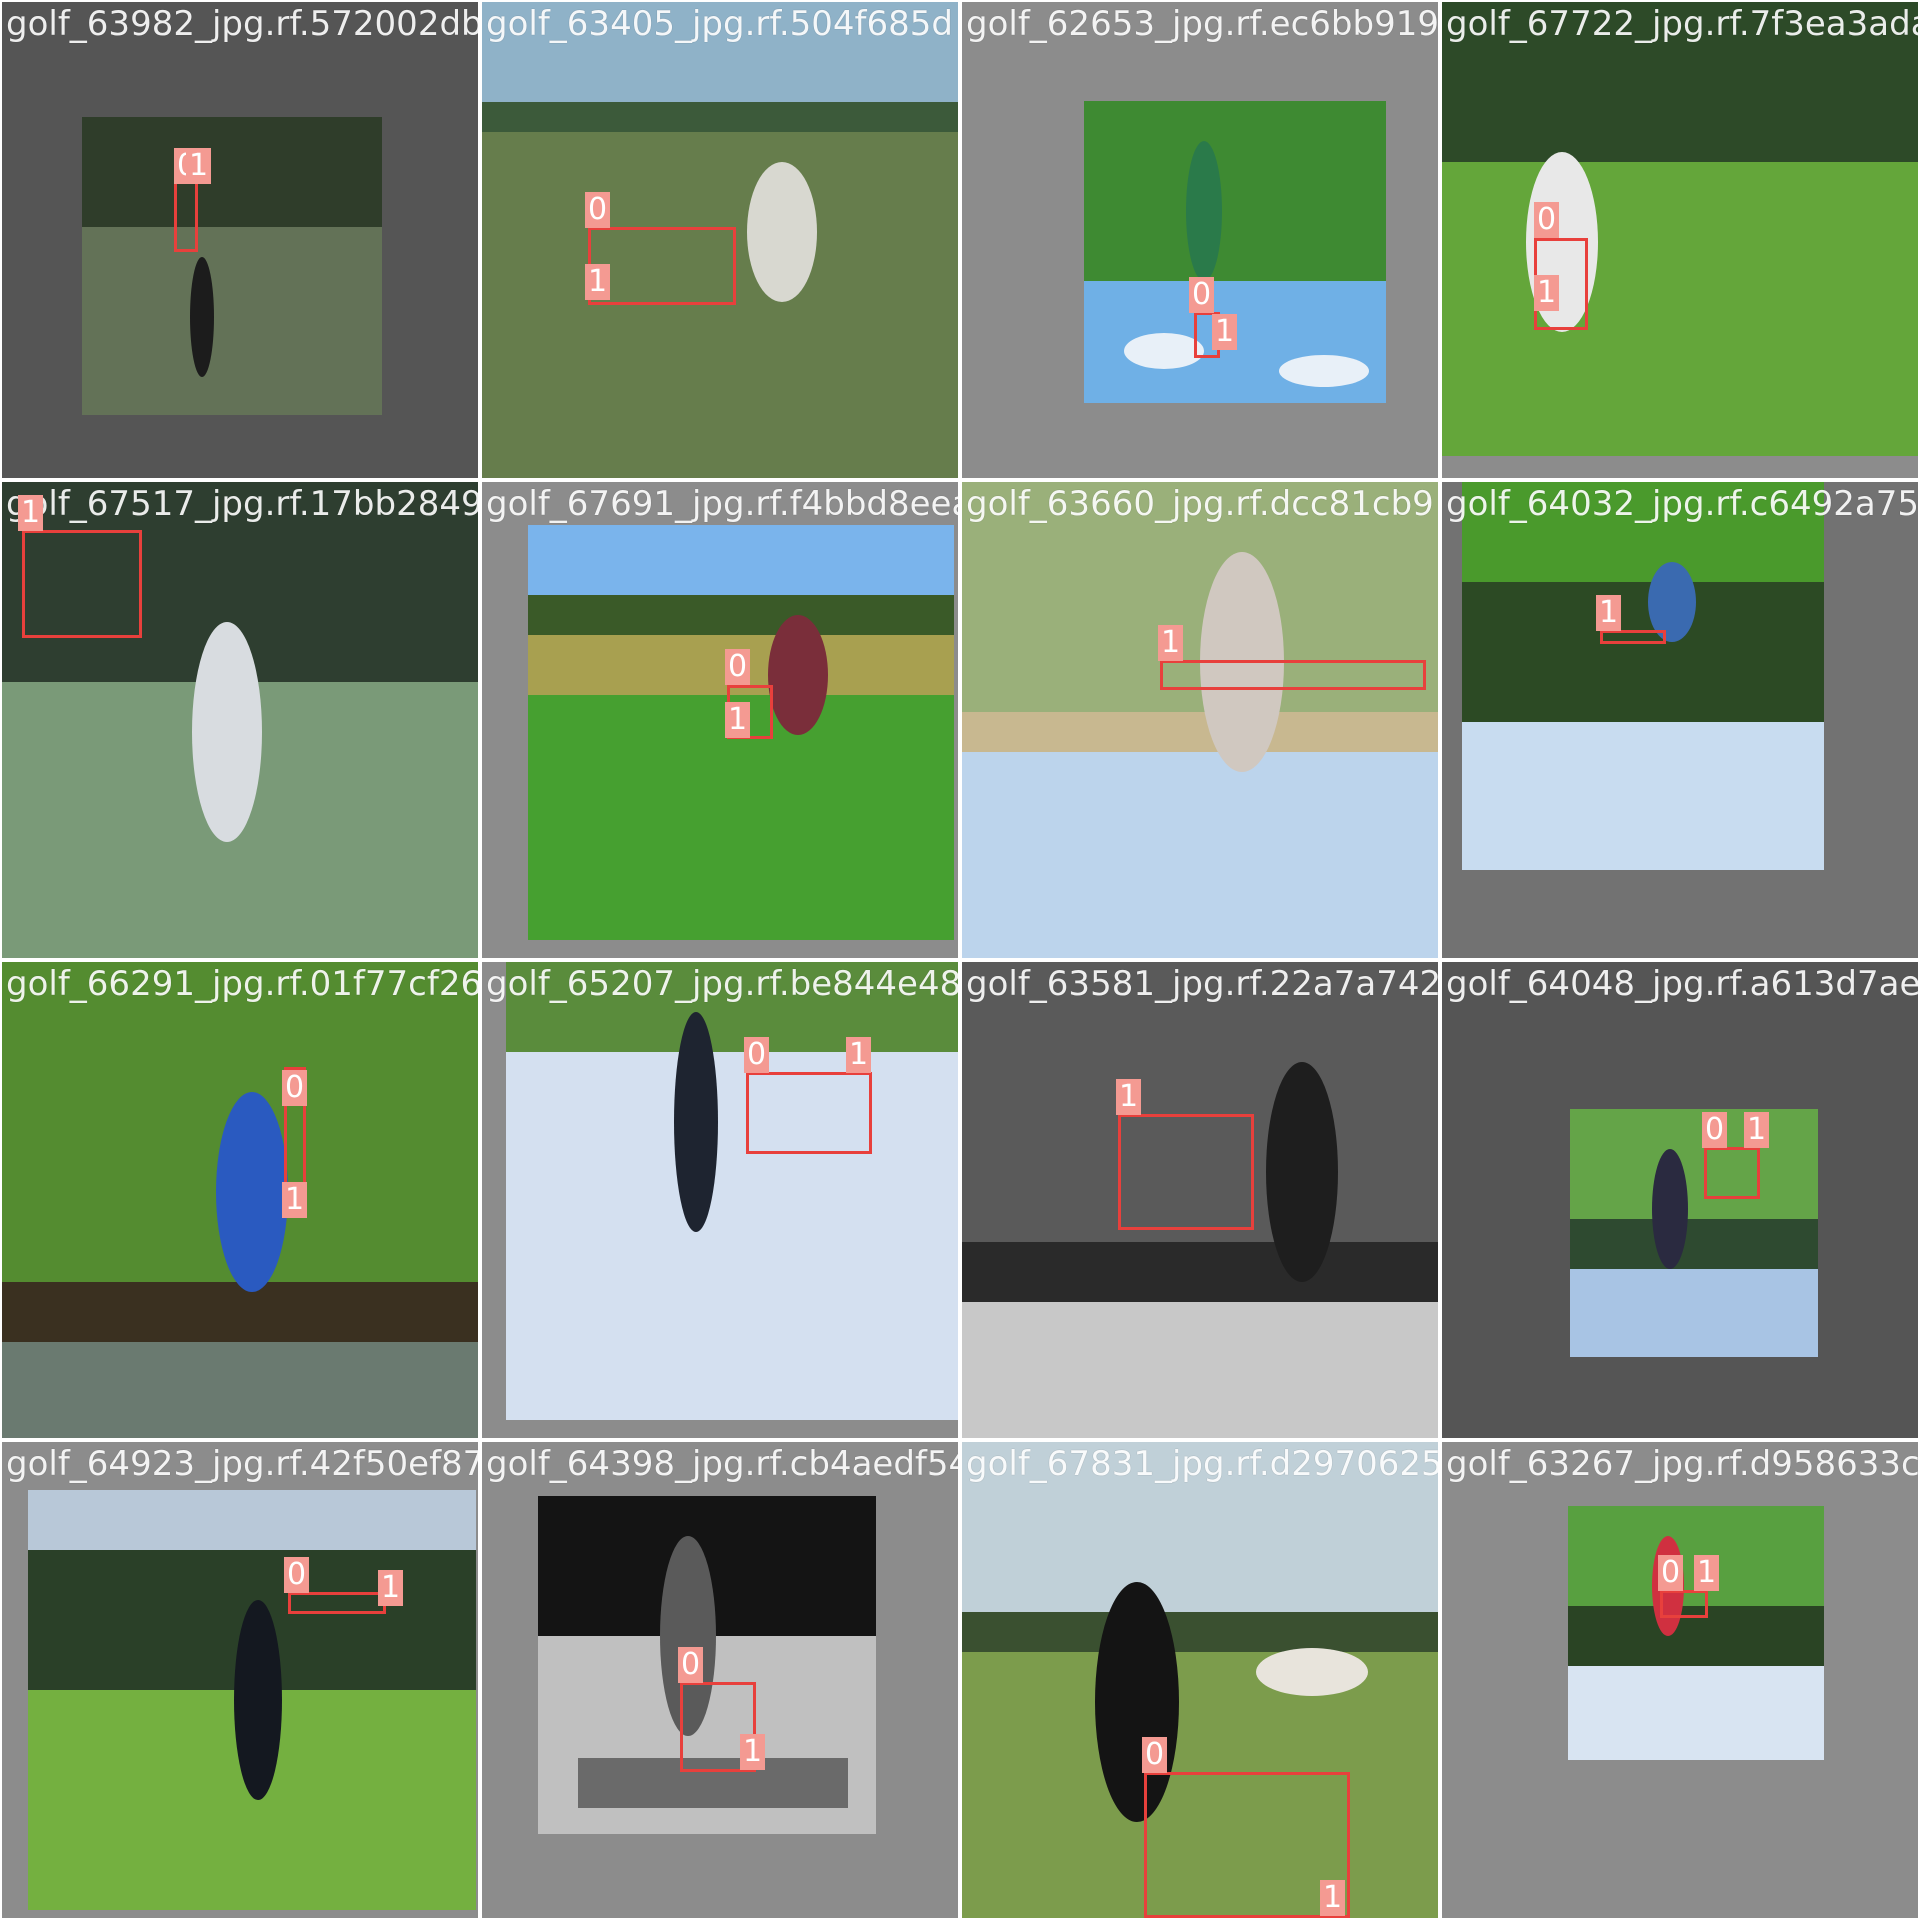 Image resolution: width=1920 pixels, height=1920 pixels. I want to click on tile-4: golf_67722_jpg.rf.7f3ea3ada 0 1, so click(1680, 240).